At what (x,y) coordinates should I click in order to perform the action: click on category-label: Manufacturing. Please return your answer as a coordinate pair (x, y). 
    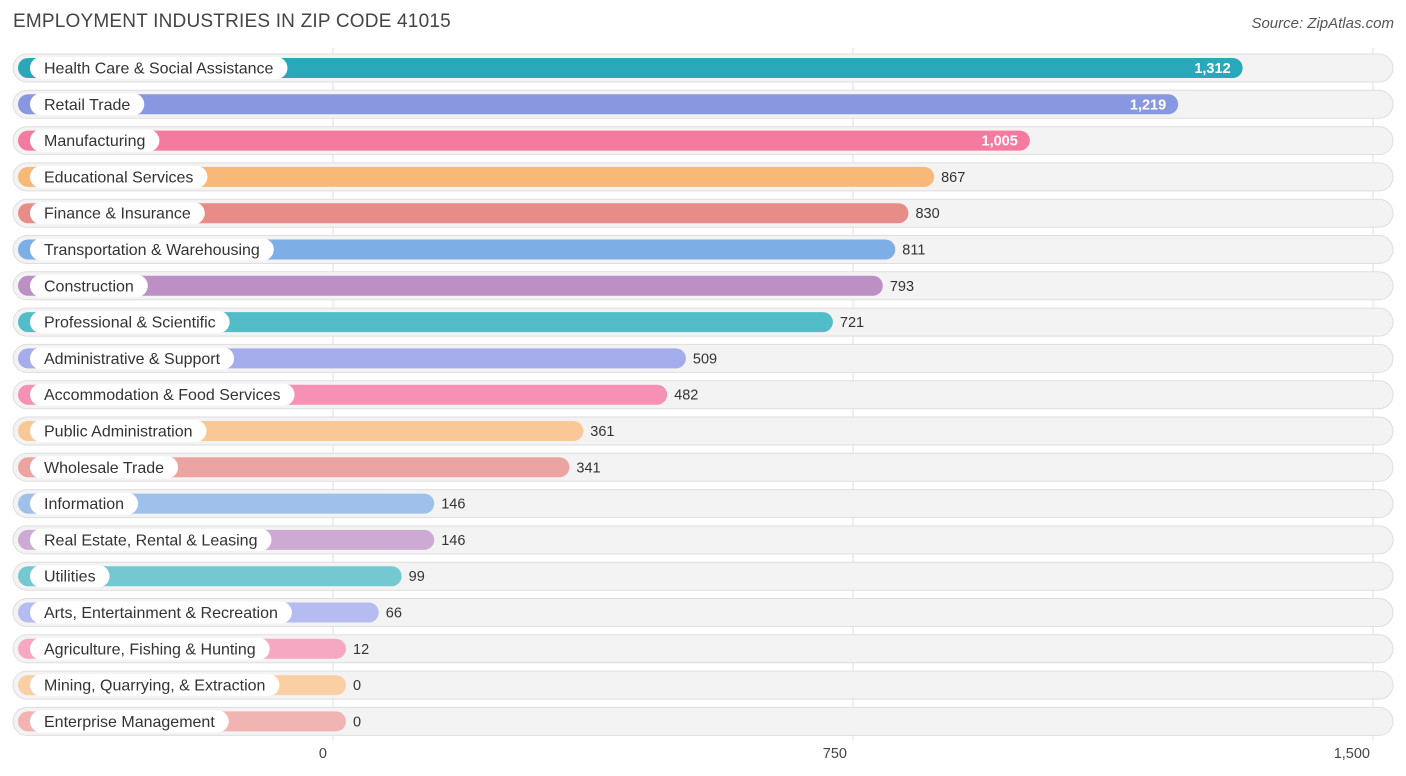
    Looking at the image, I should click on (94, 141).